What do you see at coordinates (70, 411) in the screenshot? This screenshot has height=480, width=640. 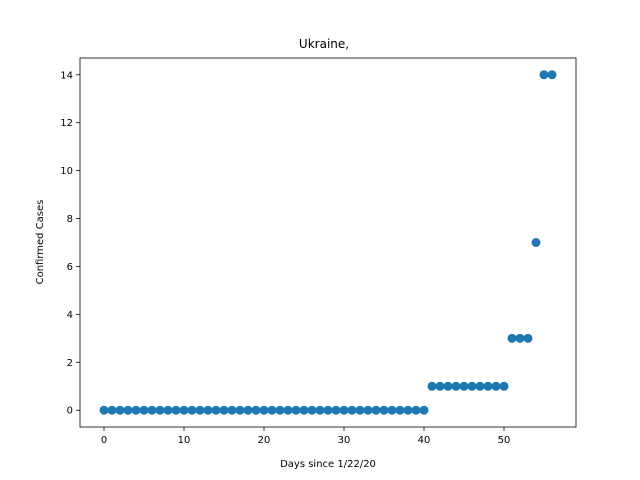 I see `y-tick-label: 0` at bounding box center [70, 411].